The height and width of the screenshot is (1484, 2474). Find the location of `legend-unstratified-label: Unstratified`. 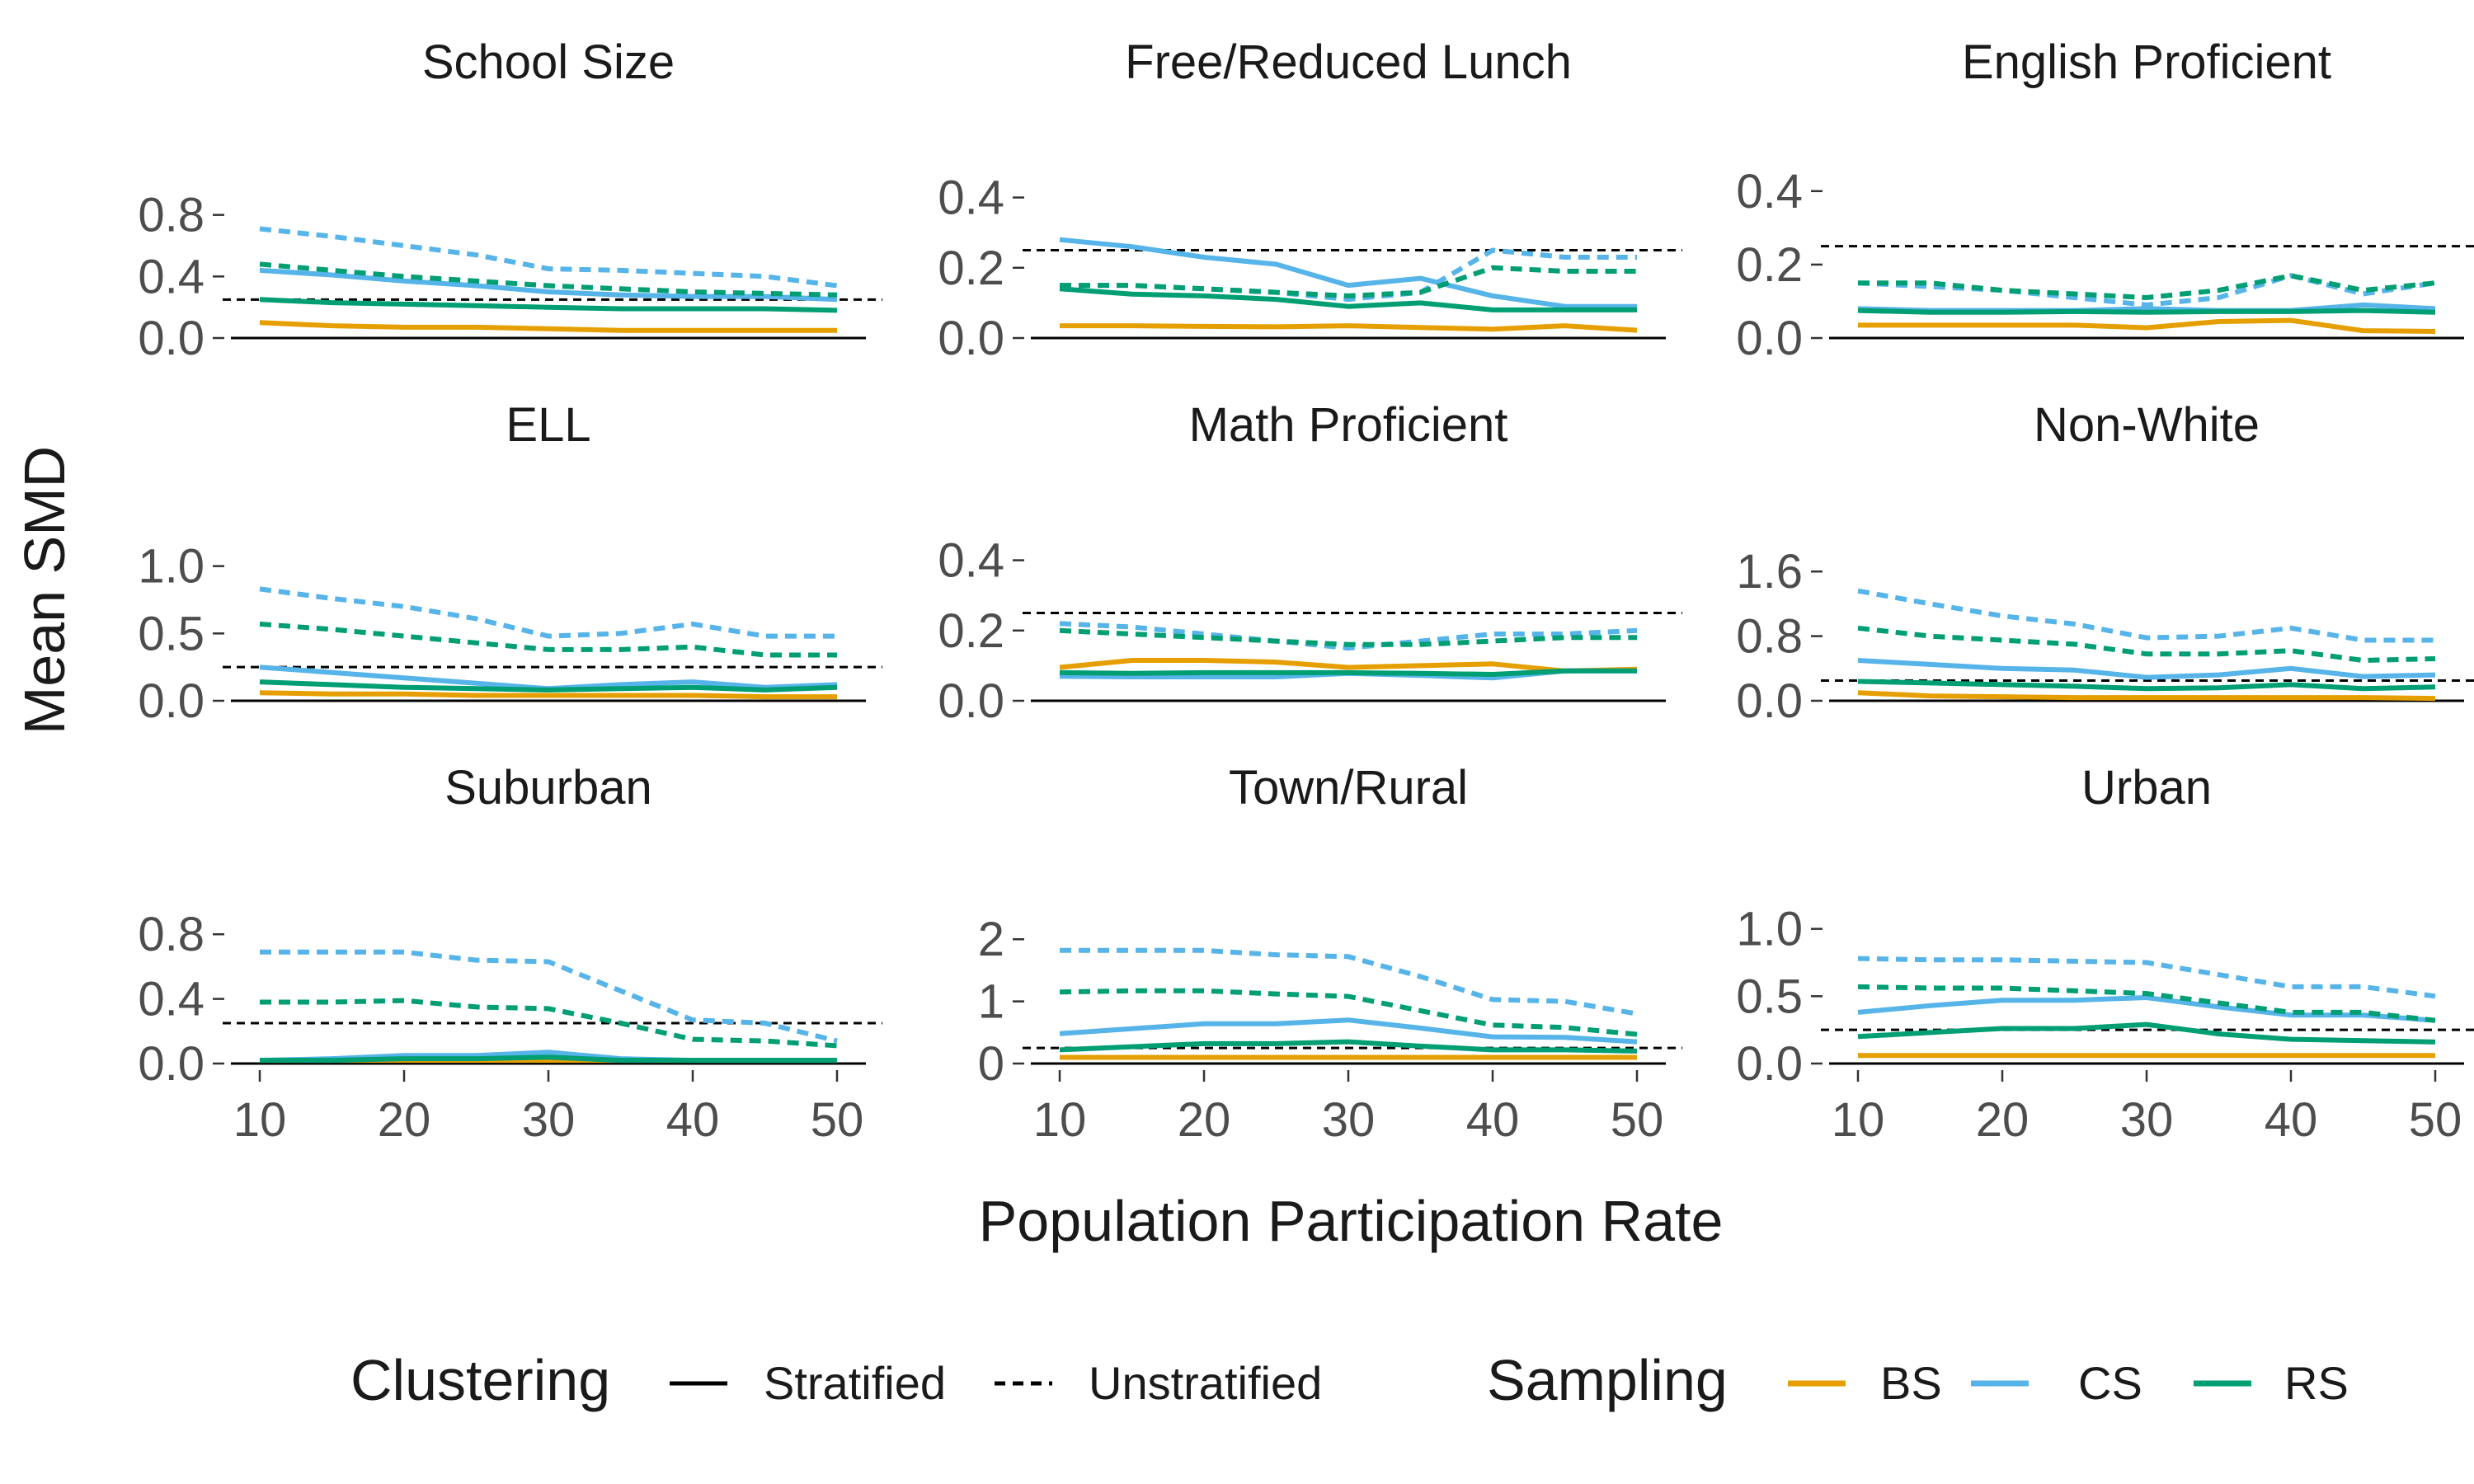

legend-unstratified-label: Unstratified is located at coordinates (1205, 1383).